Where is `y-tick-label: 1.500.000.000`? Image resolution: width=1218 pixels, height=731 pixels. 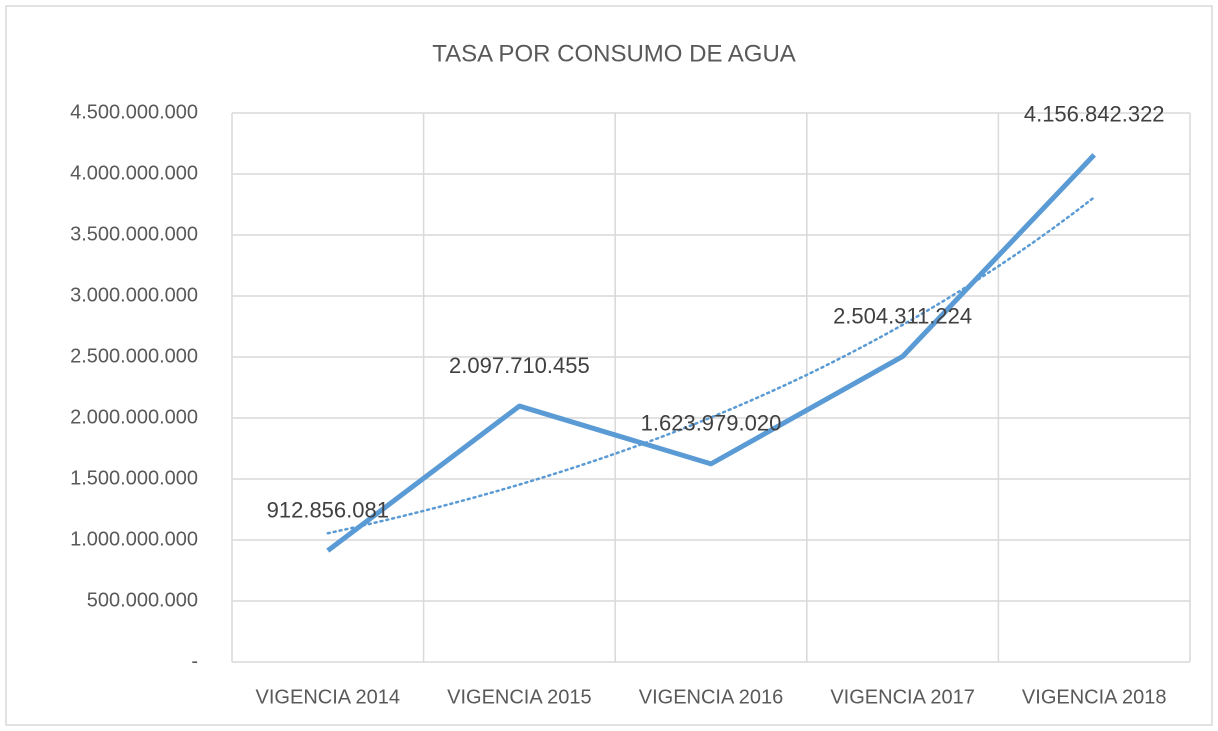 y-tick-label: 1.500.000.000 is located at coordinates (134, 478).